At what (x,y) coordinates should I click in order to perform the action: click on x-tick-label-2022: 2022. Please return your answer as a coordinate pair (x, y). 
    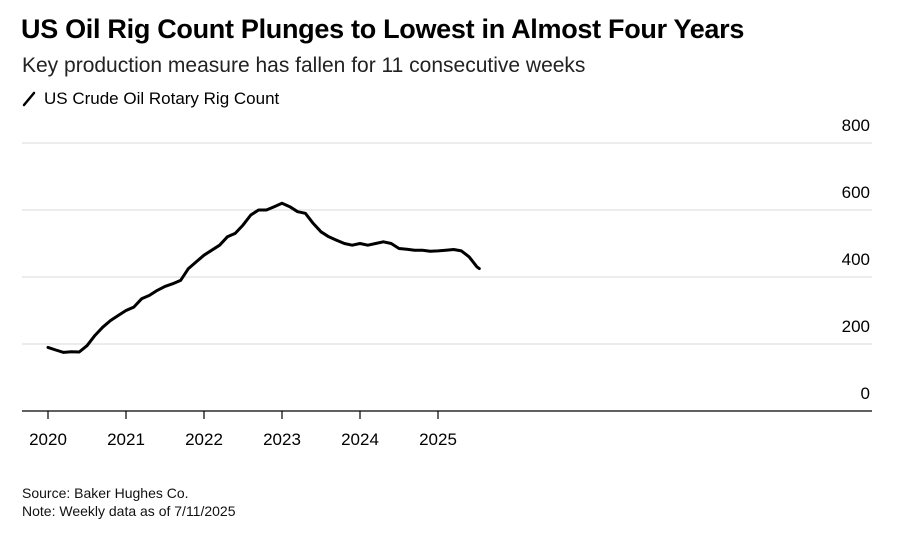
    Looking at the image, I should click on (204, 439).